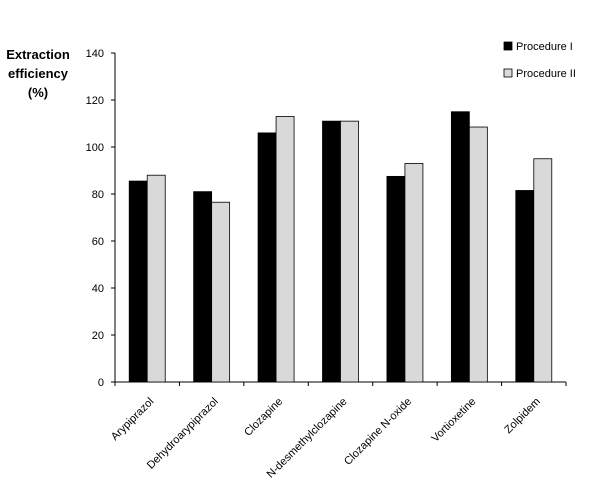 The image size is (590, 488). I want to click on category-label: Arypiprazol, so click(132, 419).